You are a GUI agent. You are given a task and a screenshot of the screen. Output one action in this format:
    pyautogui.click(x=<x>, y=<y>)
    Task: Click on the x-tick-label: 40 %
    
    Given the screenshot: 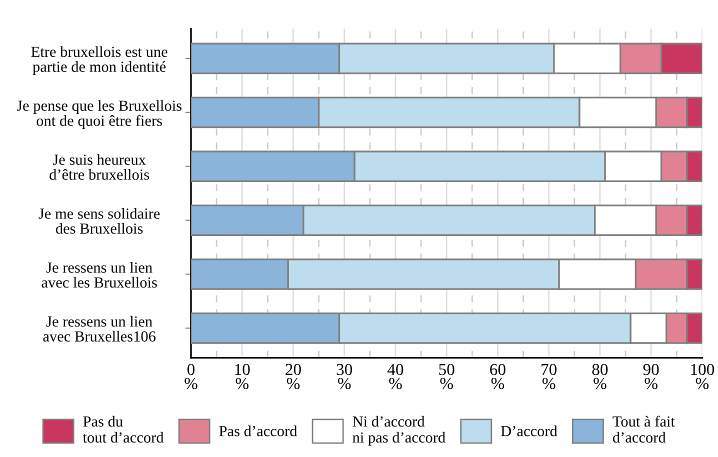 What is the action you would take?
    pyautogui.click(x=395, y=377)
    